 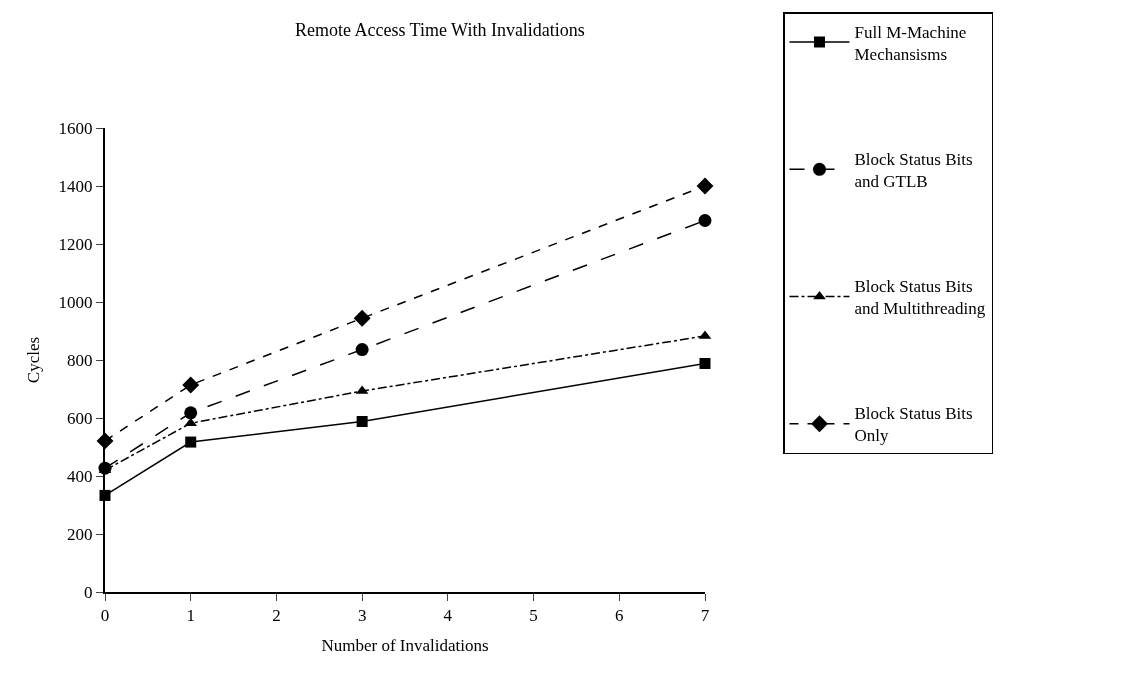 I want to click on y-tick-label: 600, so click(x=80, y=418).